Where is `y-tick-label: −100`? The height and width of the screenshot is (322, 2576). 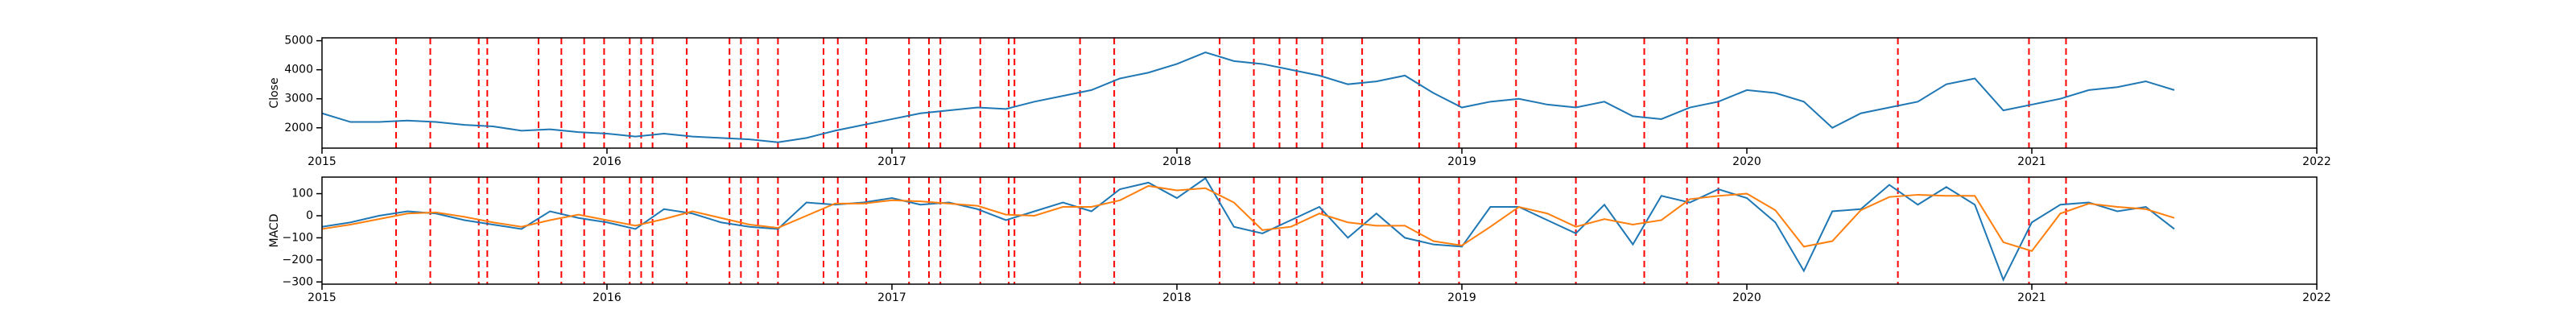 y-tick-label: −100 is located at coordinates (298, 237).